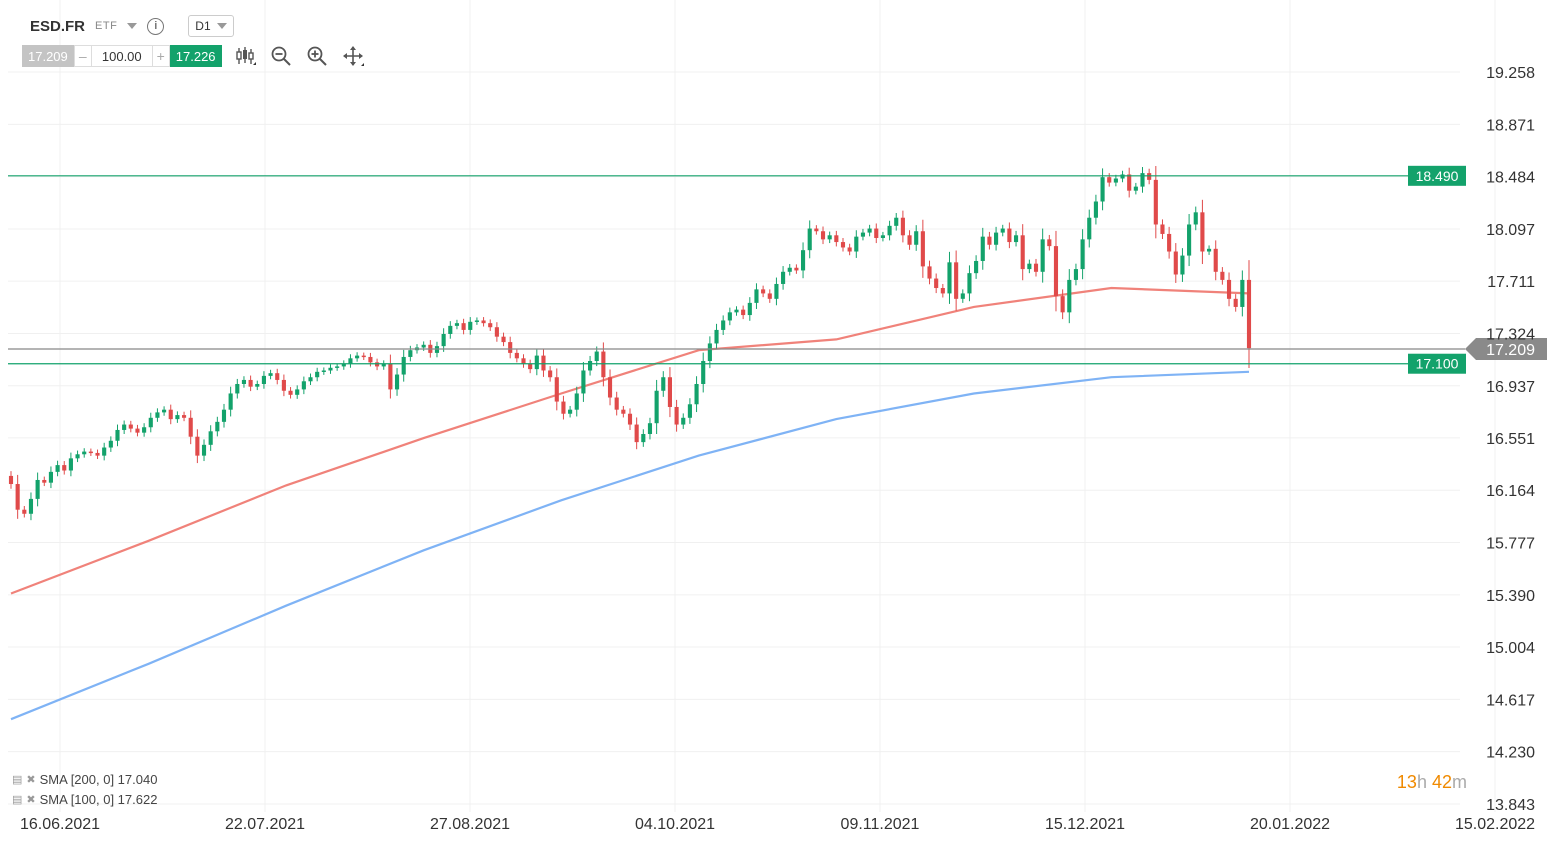 The image size is (1559, 843). I want to click on quantity-increase-button: +, so click(160, 56).